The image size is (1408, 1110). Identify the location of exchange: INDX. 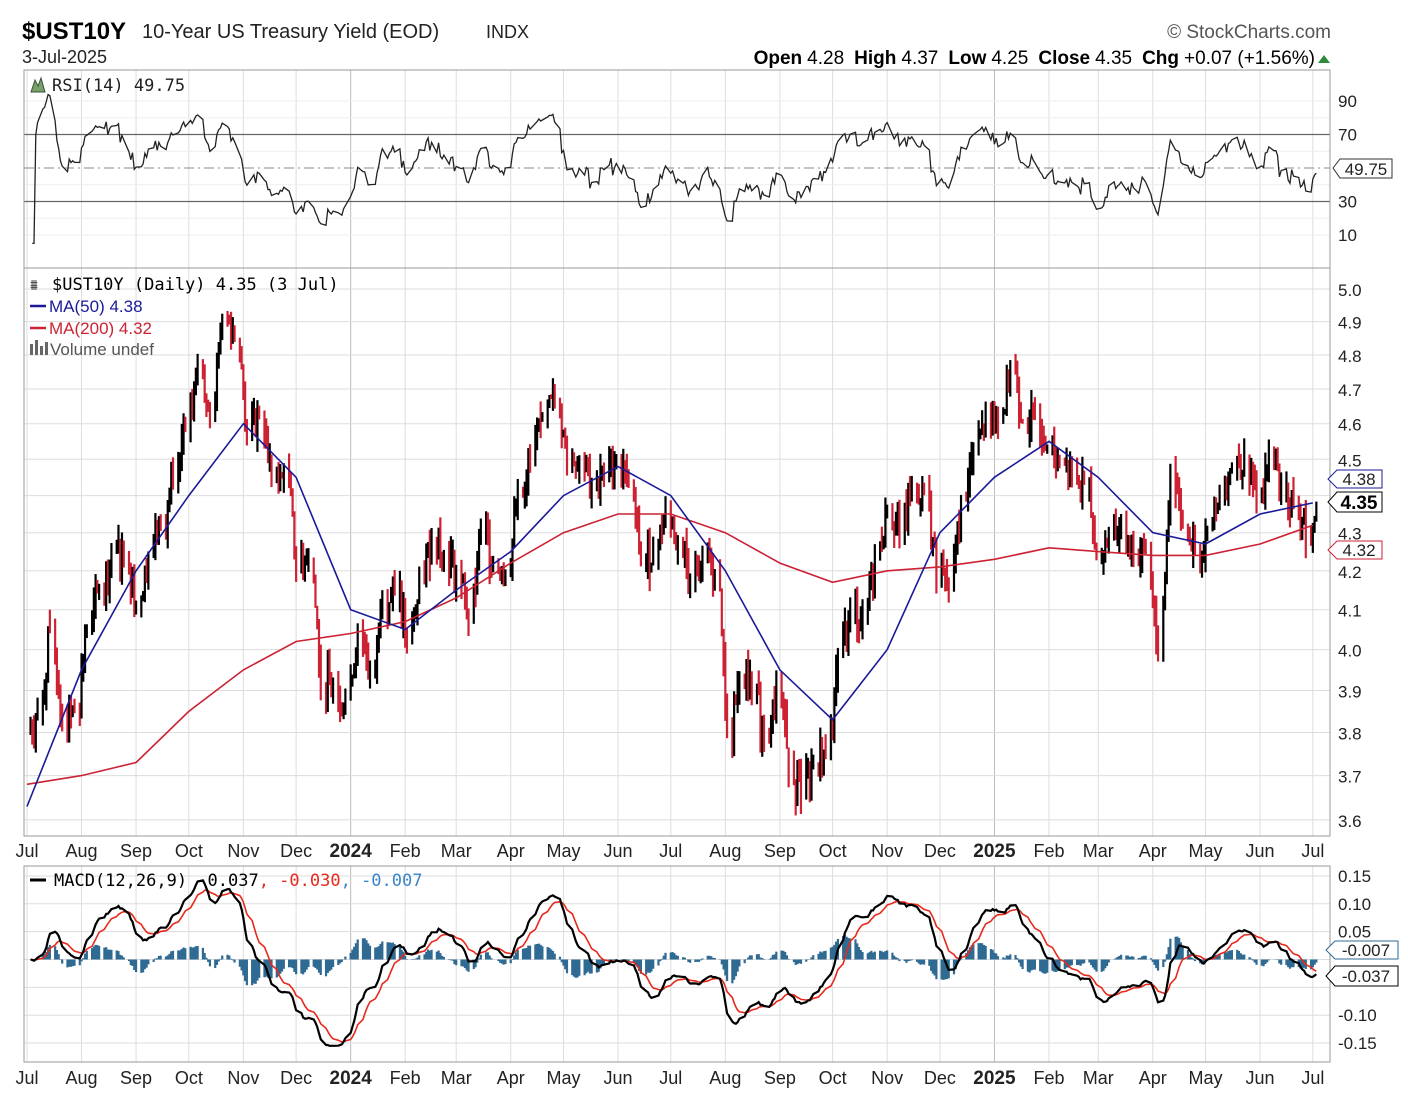
(507, 32).